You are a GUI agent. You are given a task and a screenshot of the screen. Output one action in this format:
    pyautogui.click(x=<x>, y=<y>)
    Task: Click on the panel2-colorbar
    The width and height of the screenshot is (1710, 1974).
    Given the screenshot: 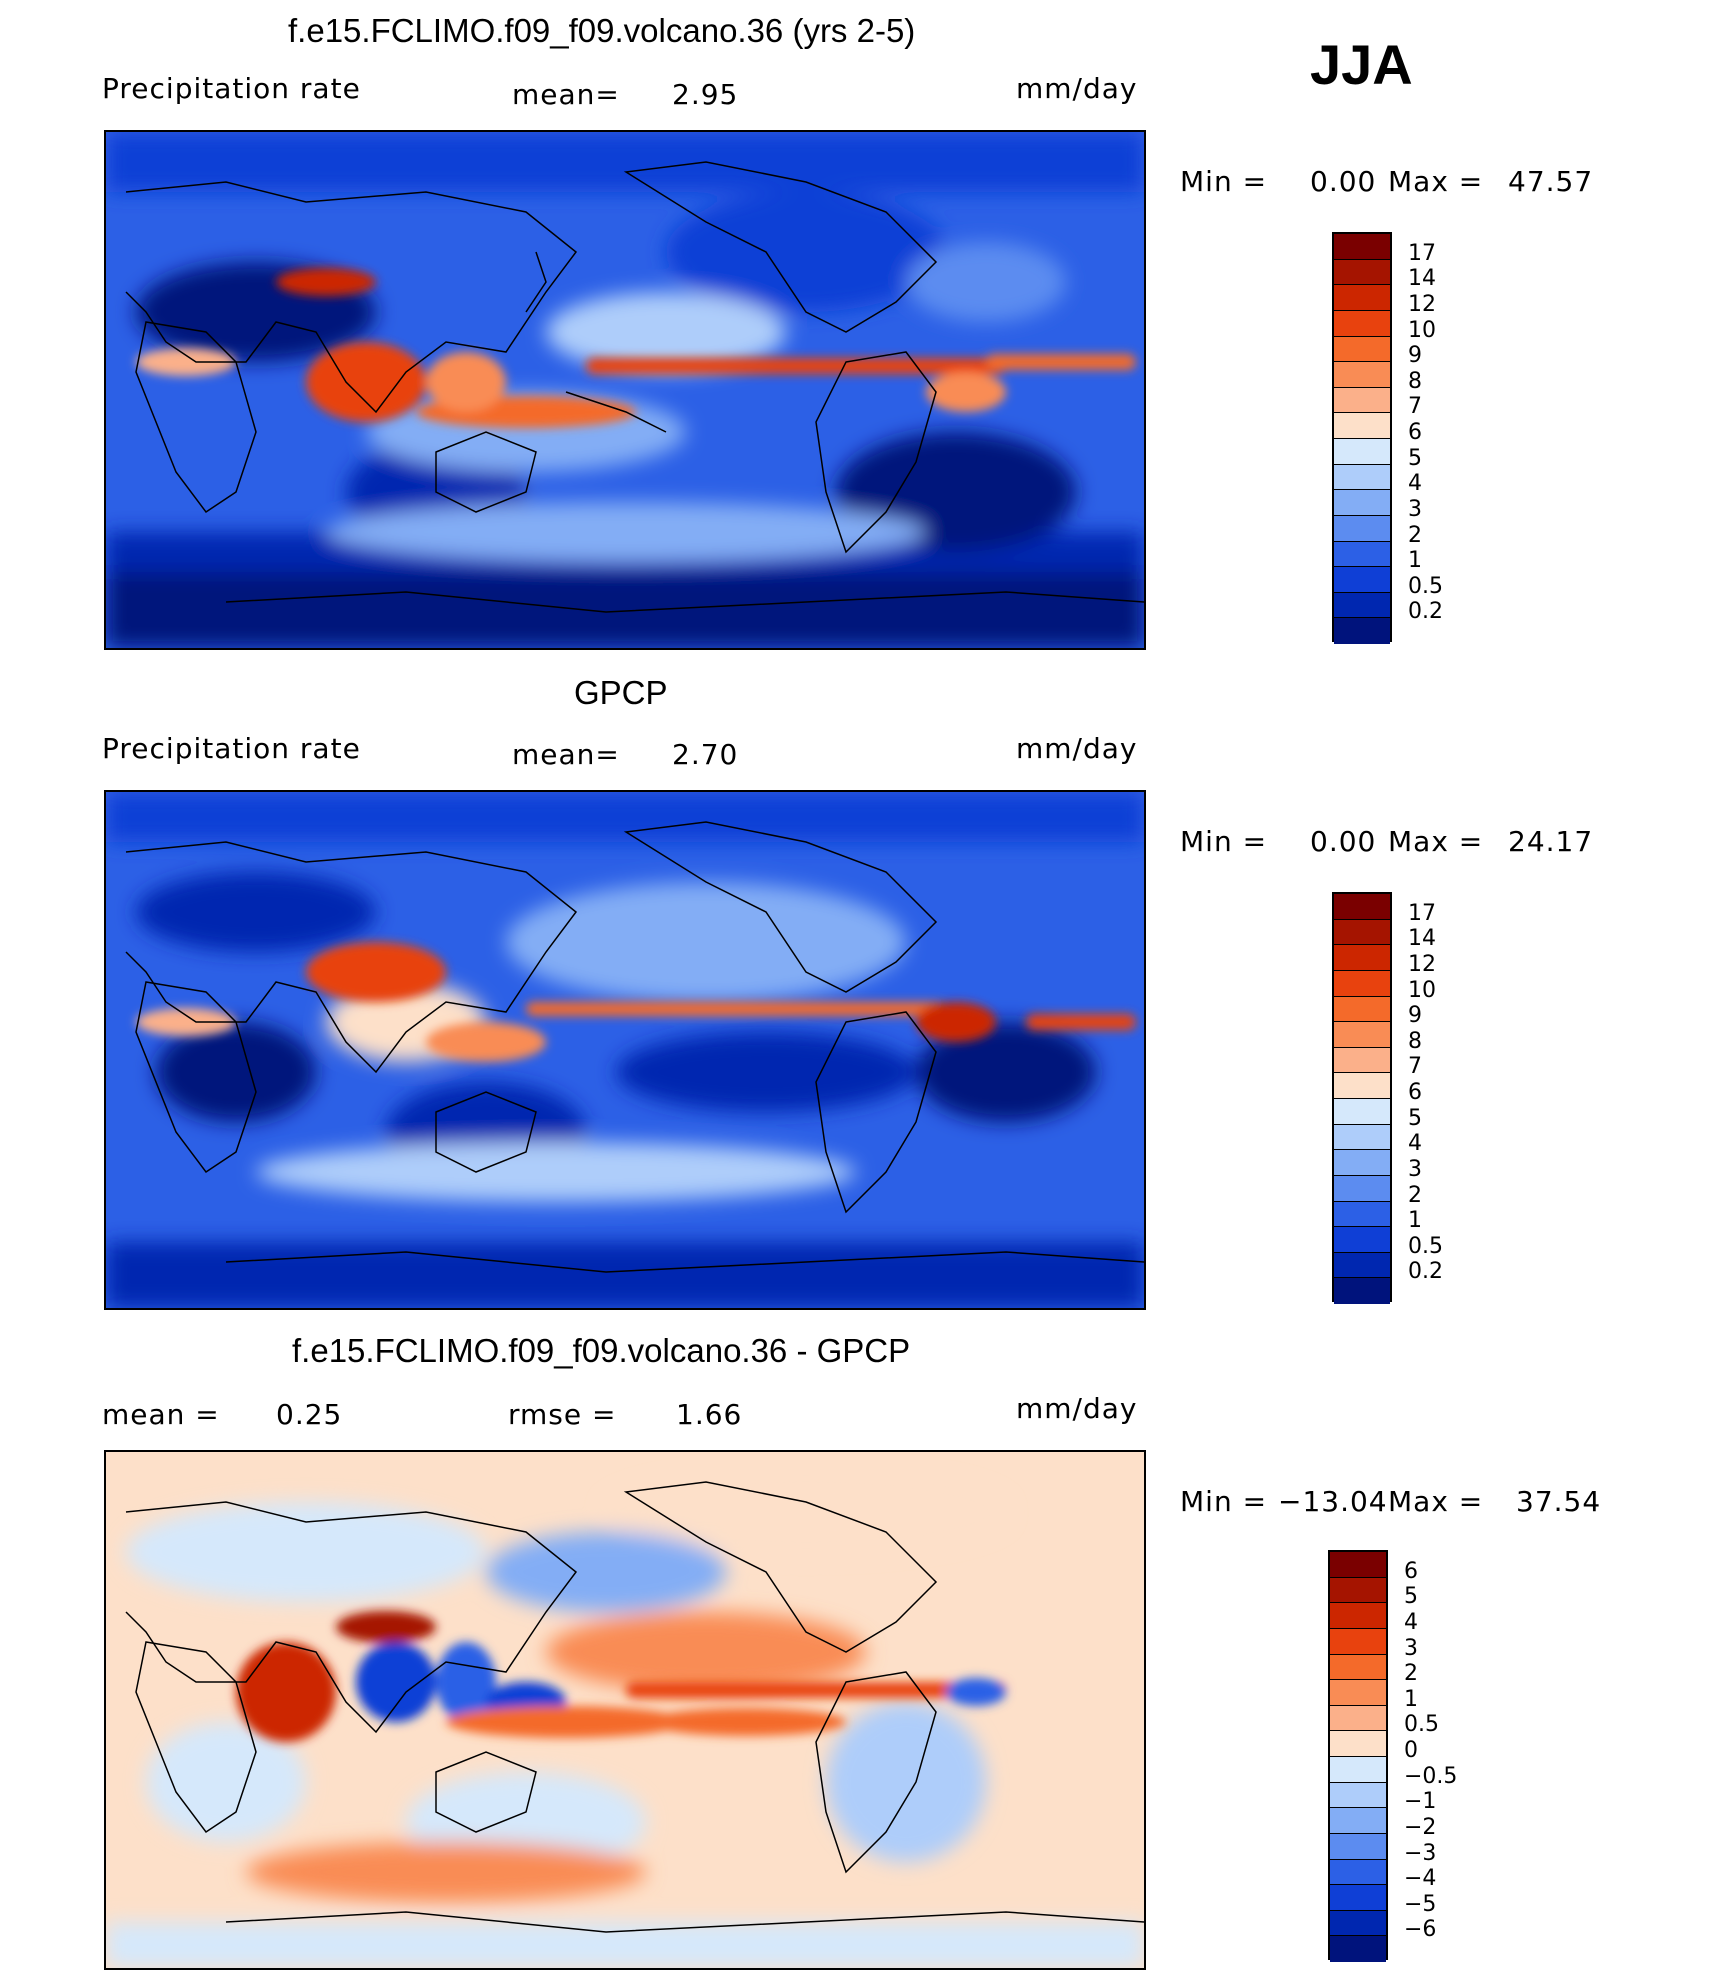 What is the action you would take?
    pyautogui.click(x=1362, y=1098)
    